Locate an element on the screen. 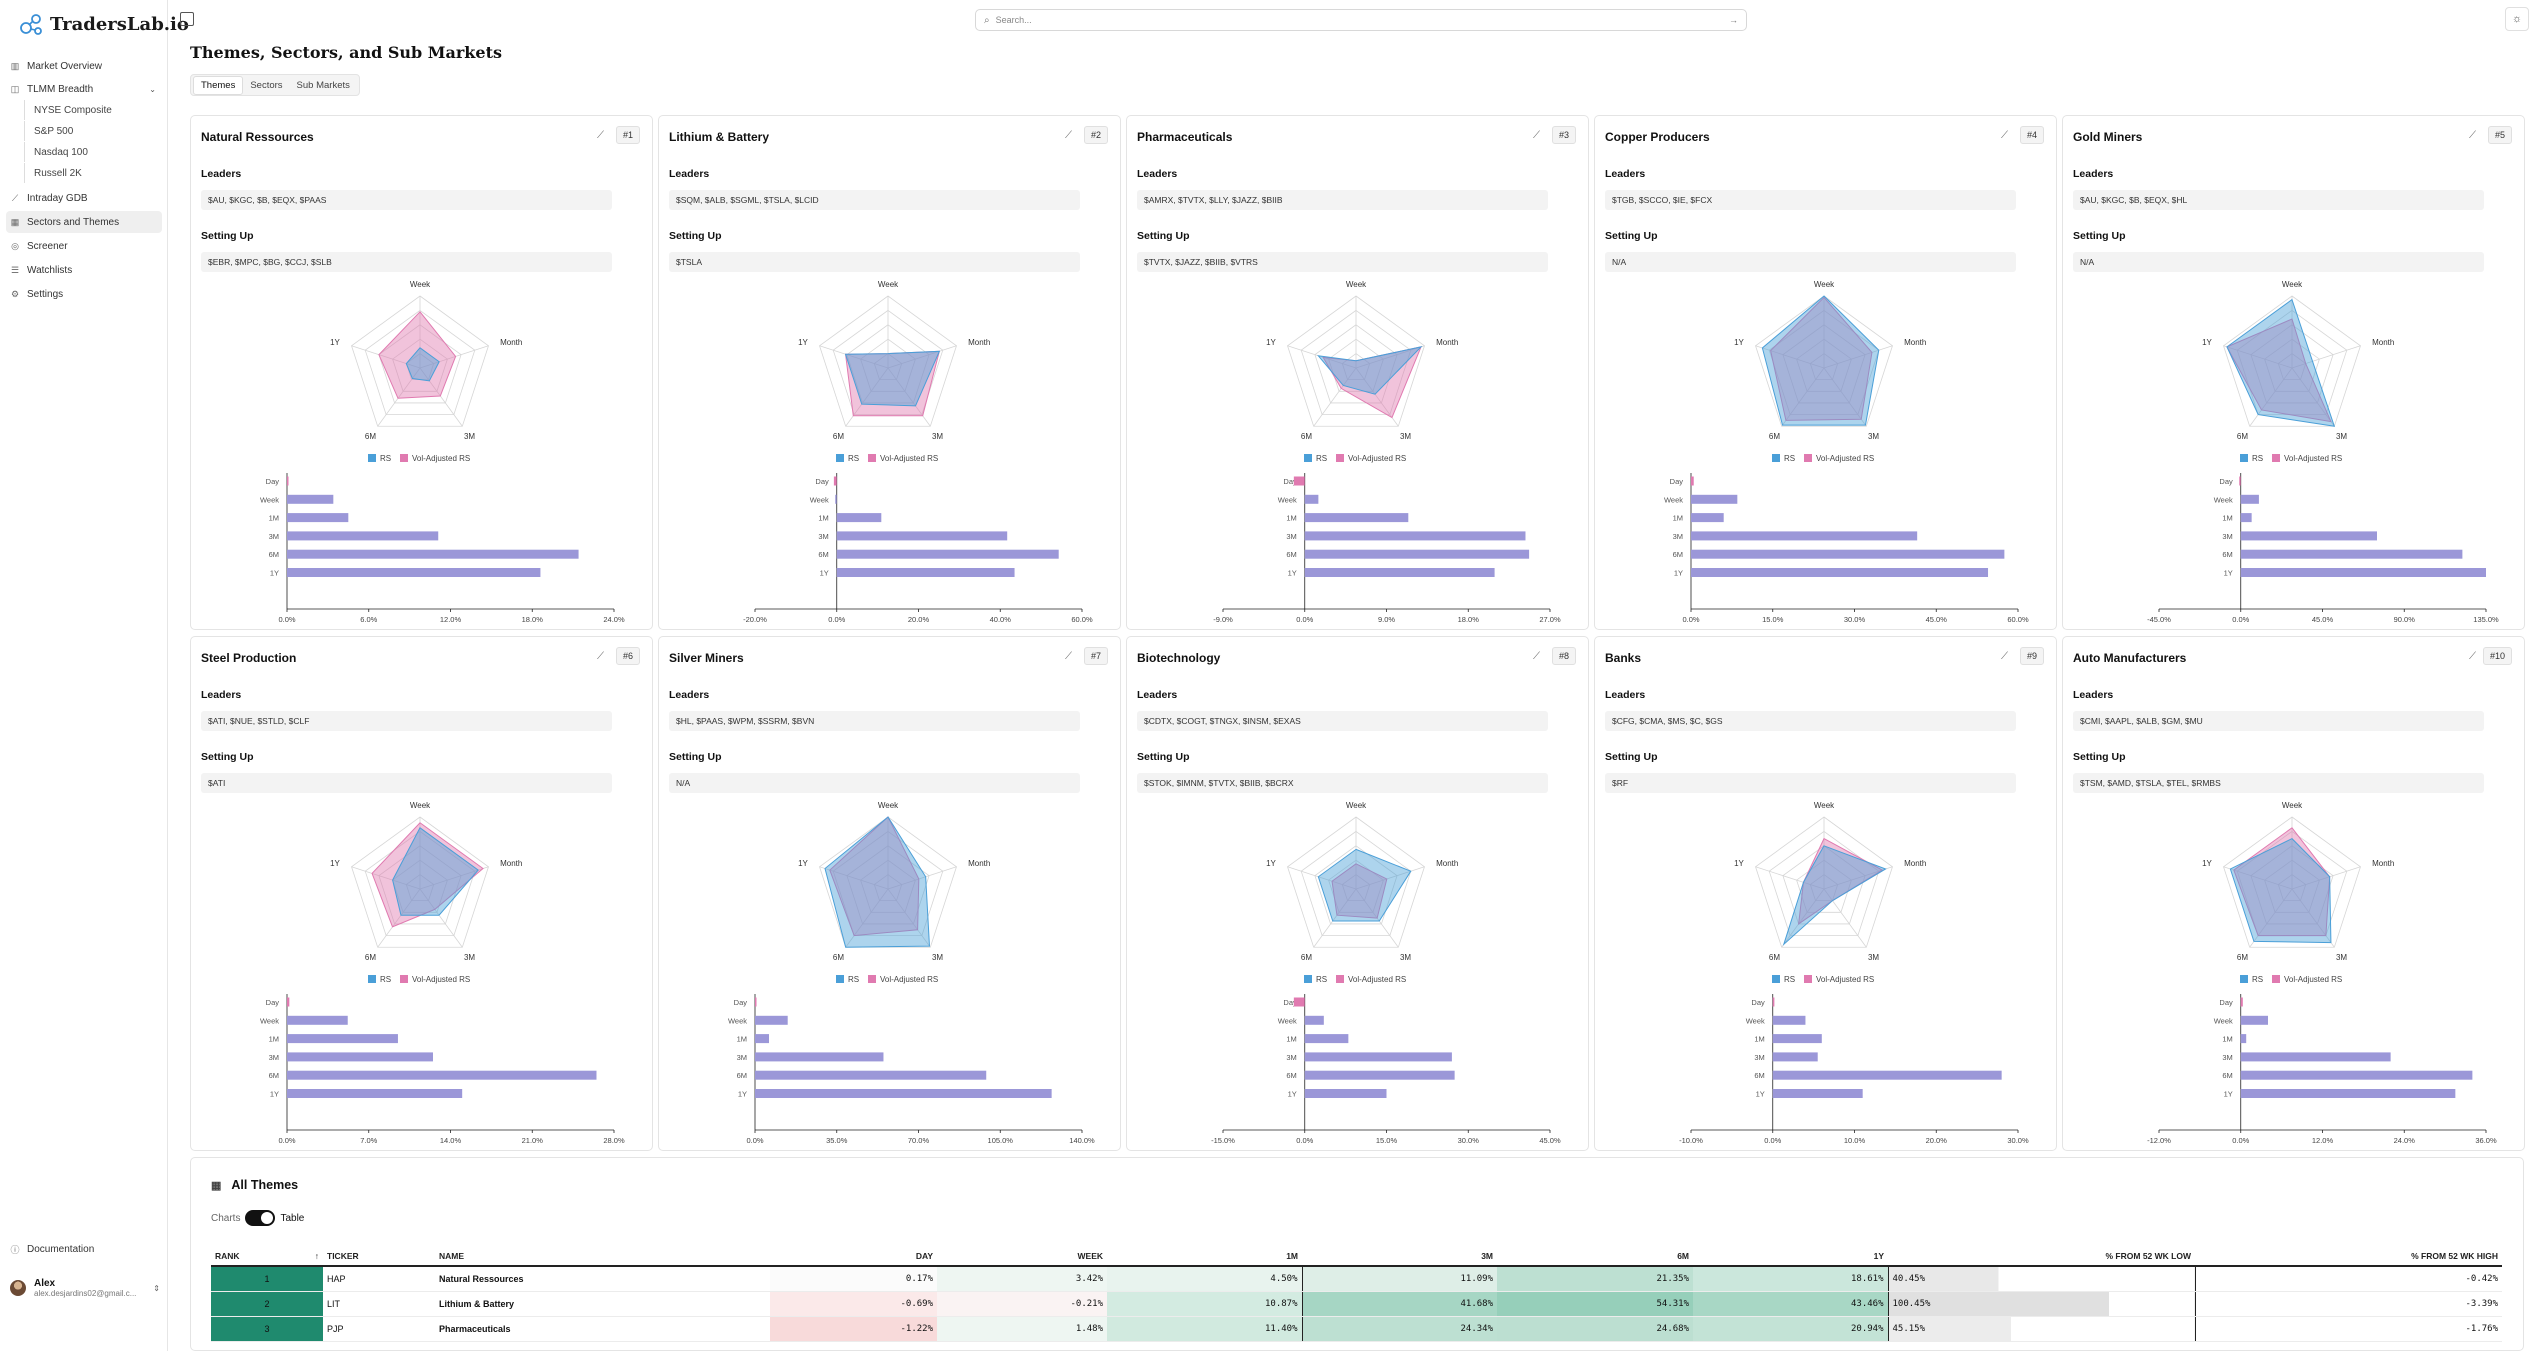 The image size is (2536, 1351). column-header-name: NAME is located at coordinates (602, 1256).